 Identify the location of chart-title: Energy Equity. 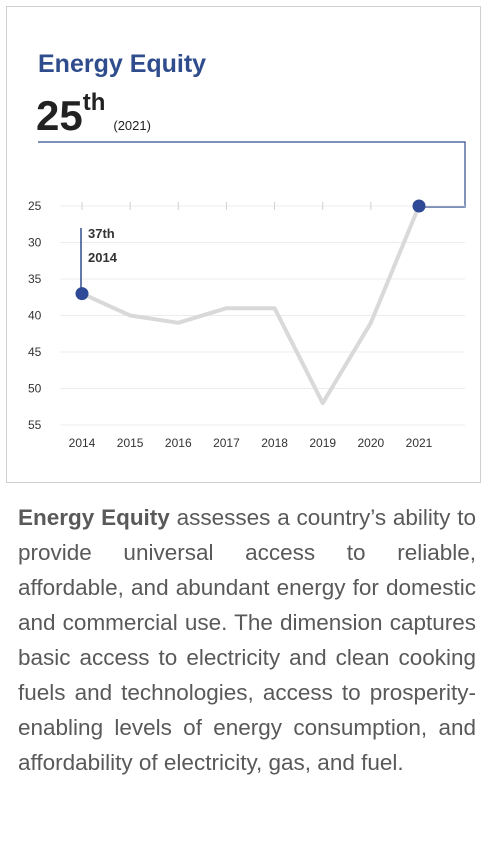
(122, 64).